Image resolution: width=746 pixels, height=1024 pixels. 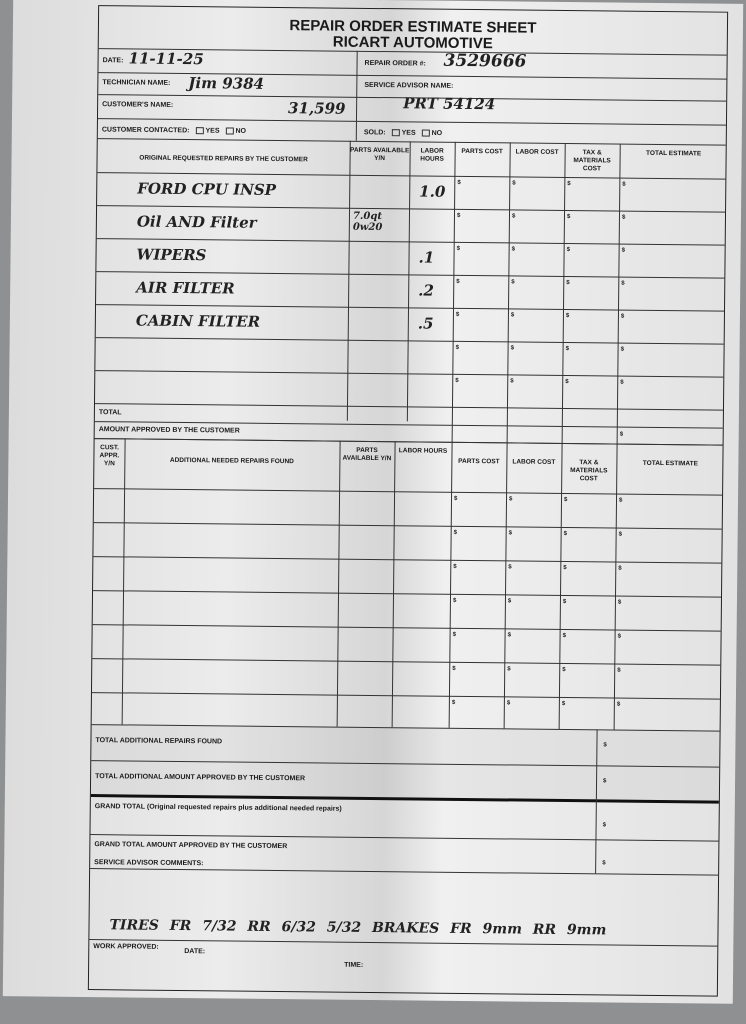 What do you see at coordinates (674, 153) in the screenshot?
I see `column-header: TOTAL ESTIMATE` at bounding box center [674, 153].